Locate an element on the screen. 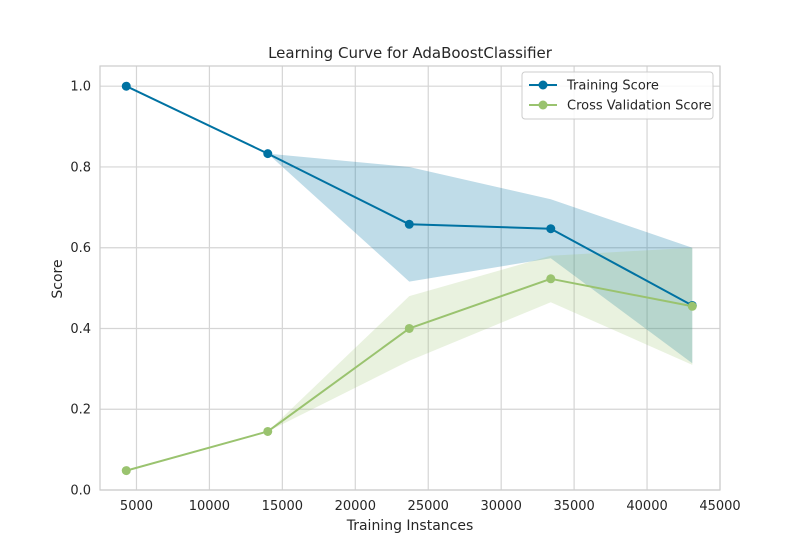  x-tick-label: 10000 is located at coordinates (209, 506).